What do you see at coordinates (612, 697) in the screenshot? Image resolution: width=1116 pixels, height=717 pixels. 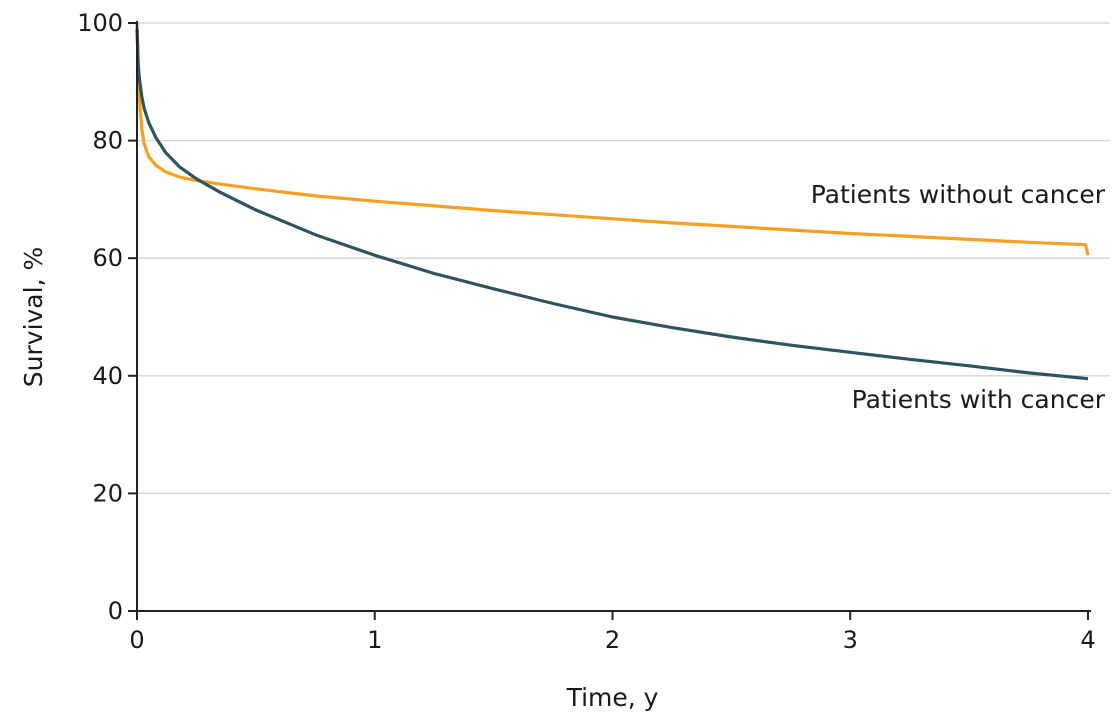 I see `x-axis-title: Time, y` at bounding box center [612, 697].